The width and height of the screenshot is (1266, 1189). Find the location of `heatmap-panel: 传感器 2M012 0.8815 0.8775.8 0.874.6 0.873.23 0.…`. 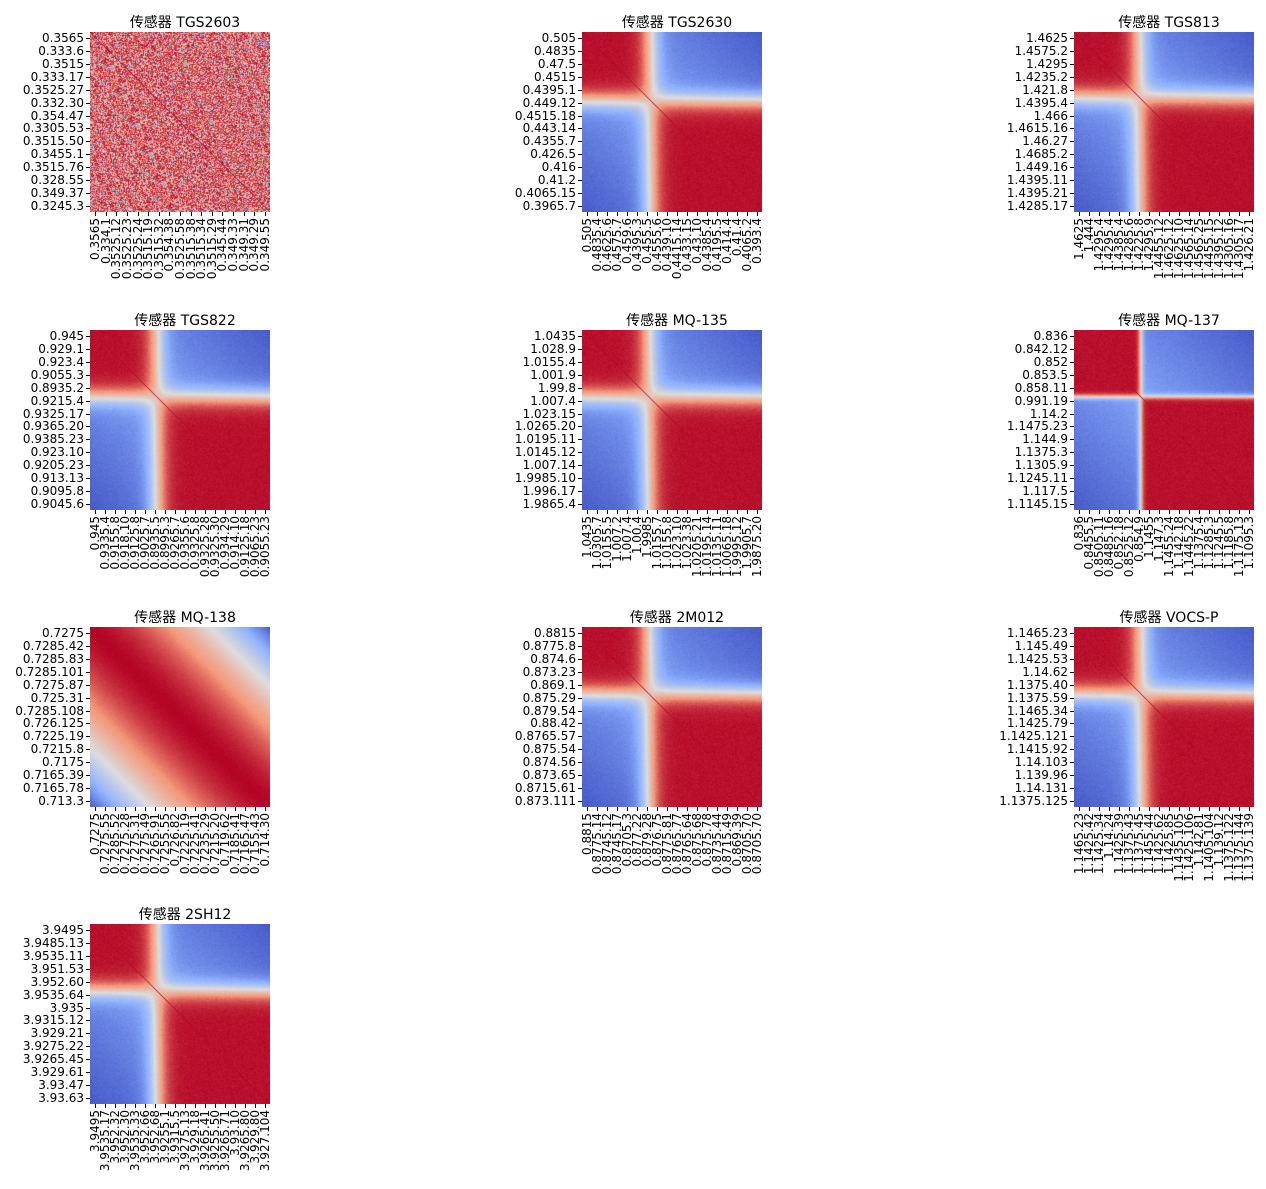

heatmap-panel: 传感器 2M012 0.8815 0.8775.8 0.874.6 0.873.23 0.… is located at coordinates (643, 742).